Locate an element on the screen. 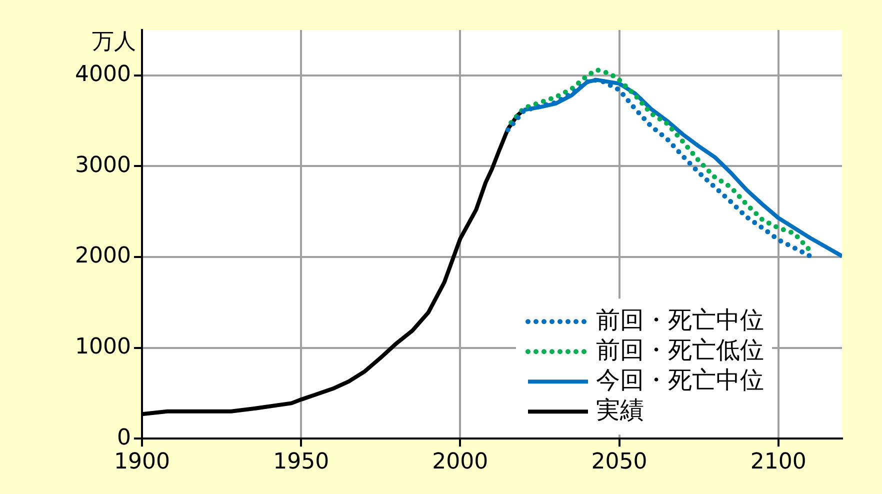  y-tick-label: 2000 is located at coordinates (102, 256).